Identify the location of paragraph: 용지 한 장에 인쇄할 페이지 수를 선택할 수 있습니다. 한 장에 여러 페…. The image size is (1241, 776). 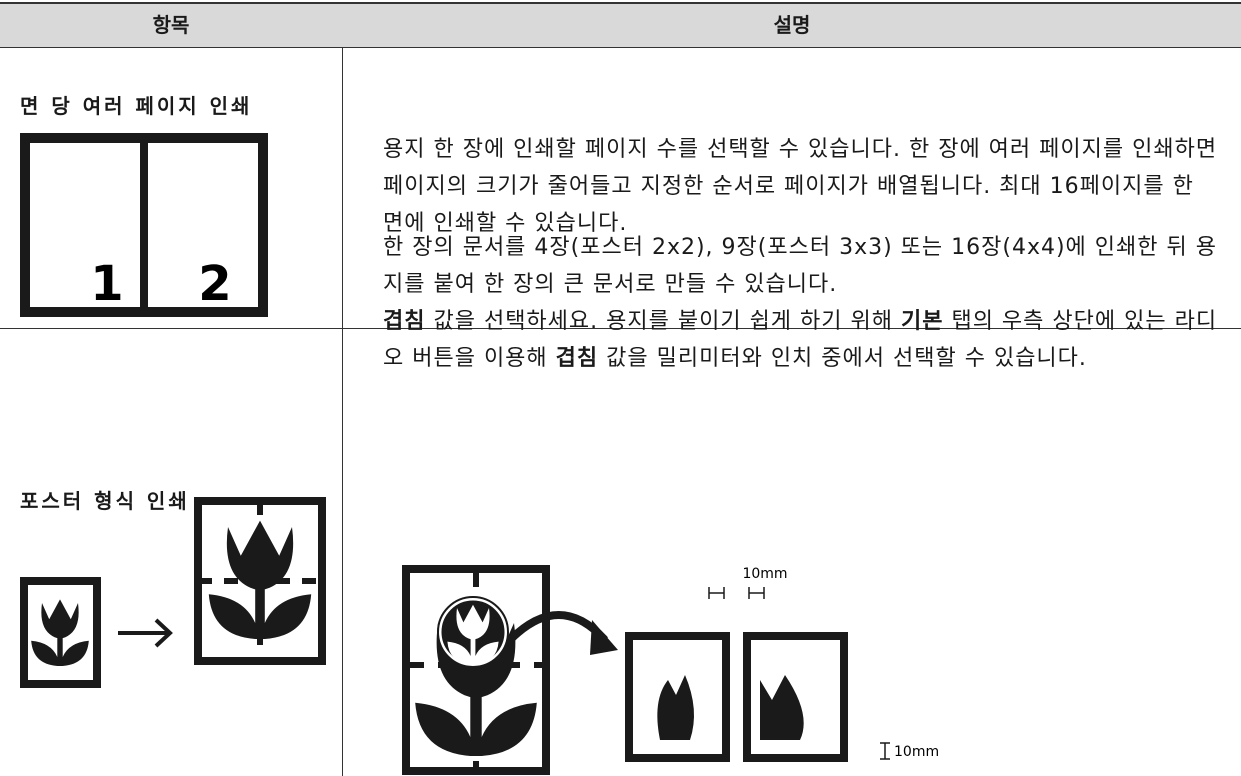
(803, 186).